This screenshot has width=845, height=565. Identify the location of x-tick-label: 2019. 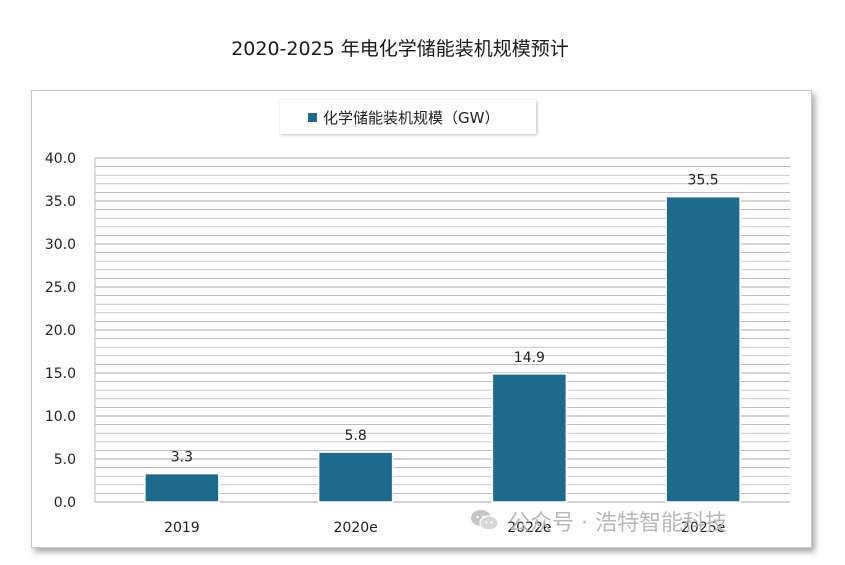
(182, 528).